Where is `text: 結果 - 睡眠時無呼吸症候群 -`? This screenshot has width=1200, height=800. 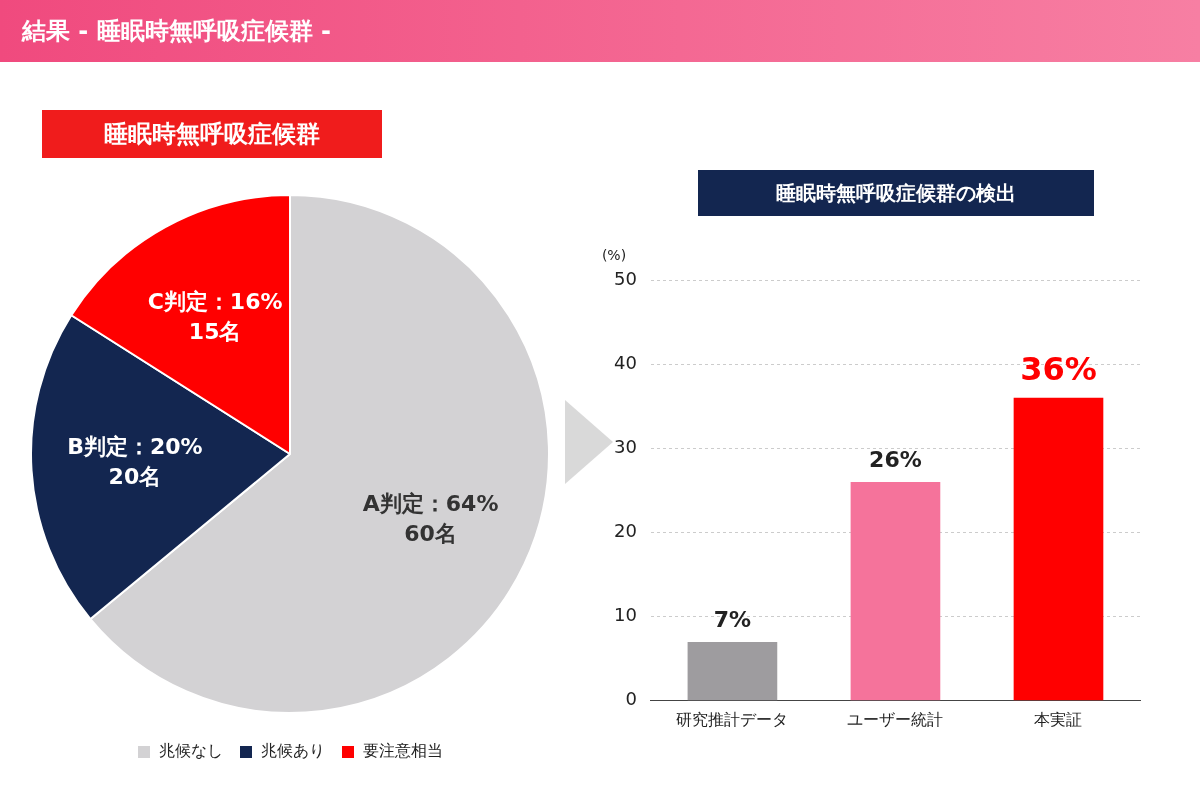
text: 結果 - 睡眠時無呼吸症候群 - is located at coordinates (600, 31).